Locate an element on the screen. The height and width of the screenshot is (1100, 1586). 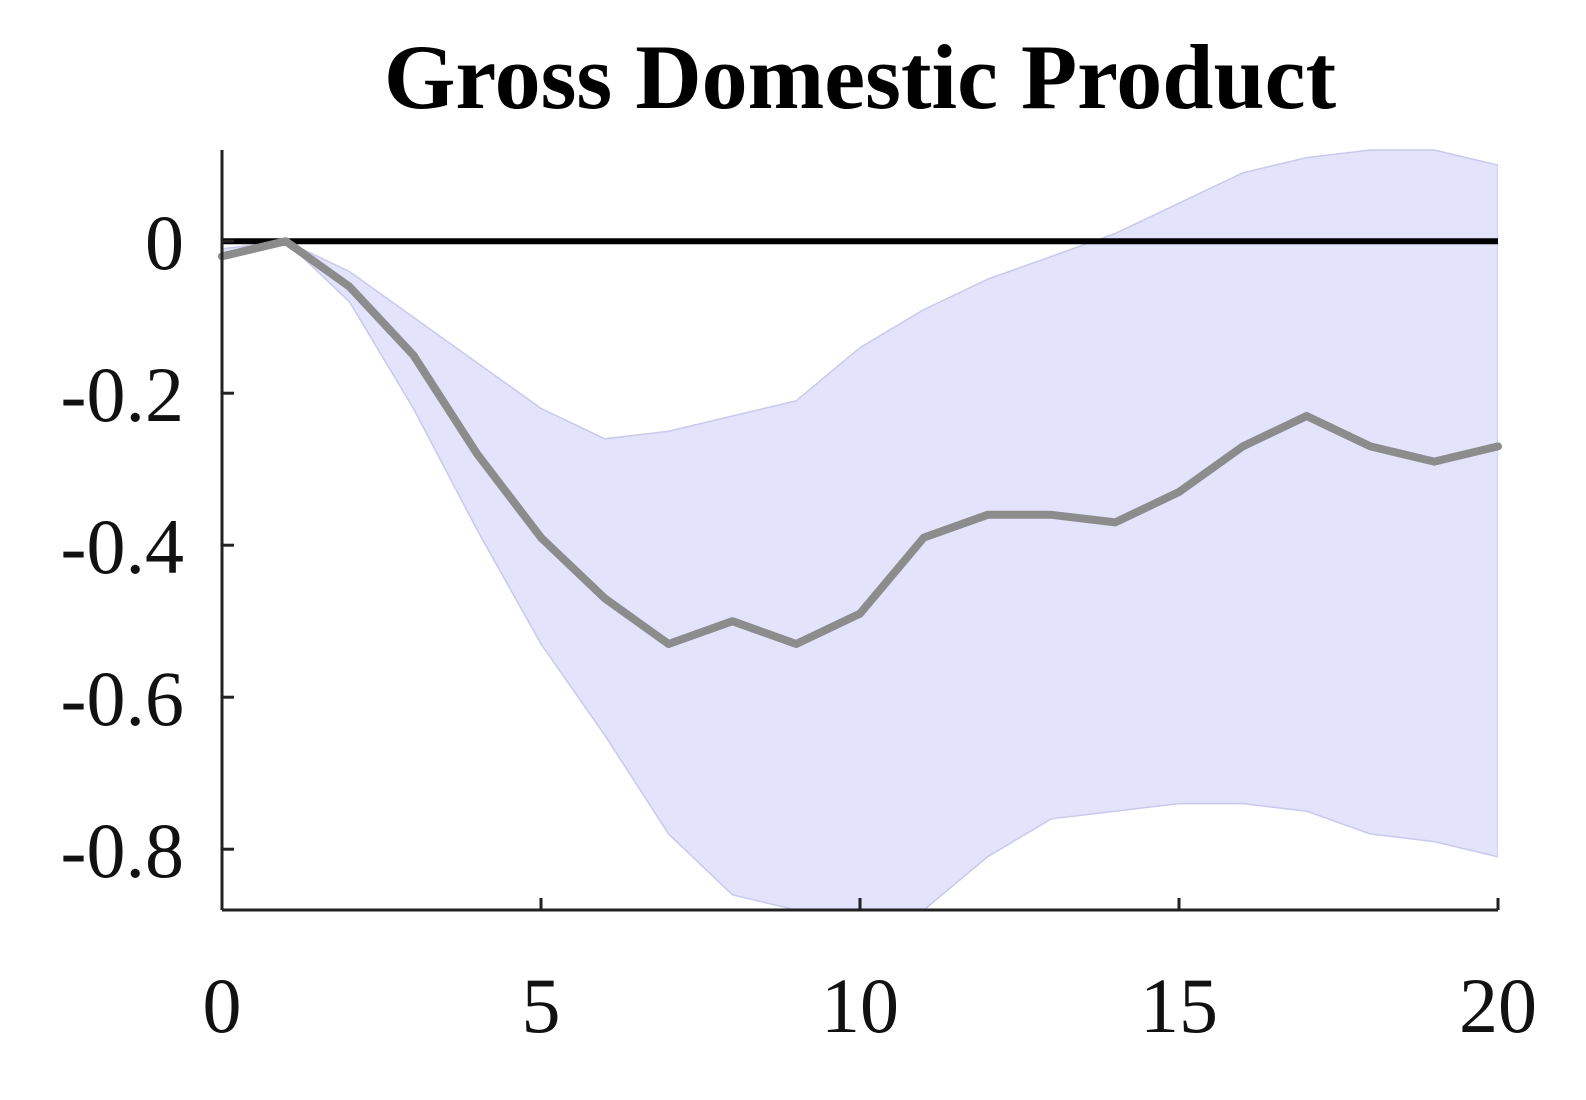
x-tick-label: 10 is located at coordinates (860, 1005).